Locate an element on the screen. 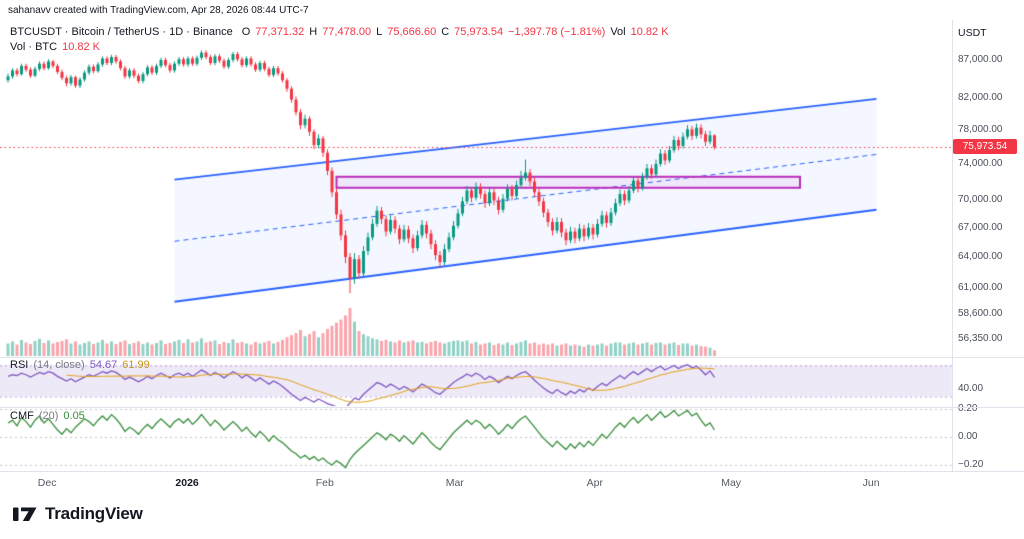  rsi-value: 54.67 is located at coordinates (103, 365).